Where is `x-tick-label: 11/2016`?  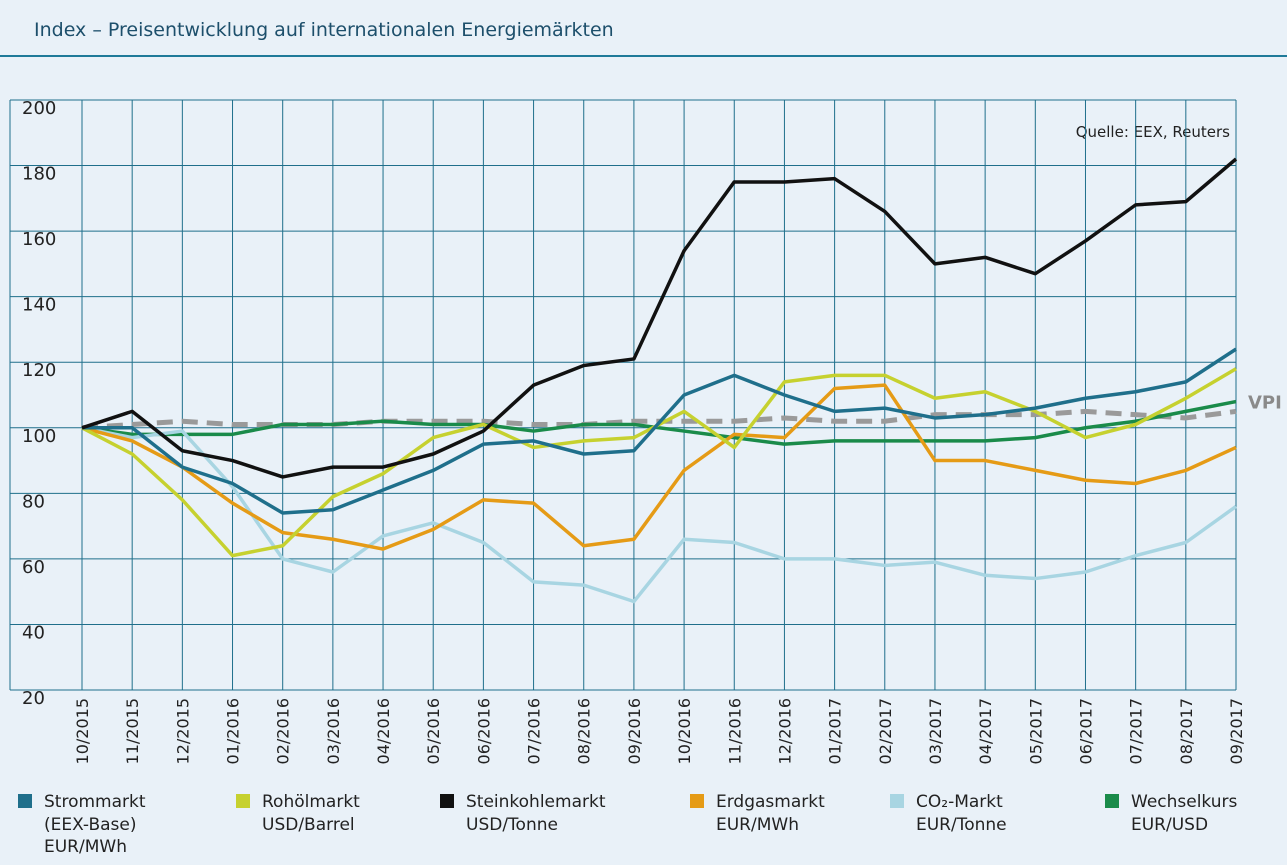
x-tick-label: 11/2016 is located at coordinates (734, 731).